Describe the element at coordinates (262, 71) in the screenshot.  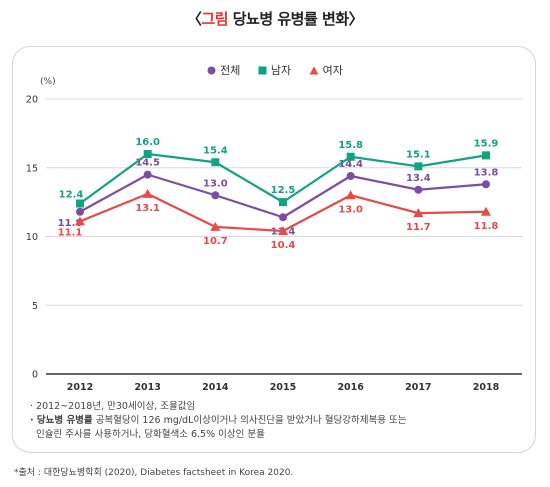
I see `square-marker-icon` at that location.